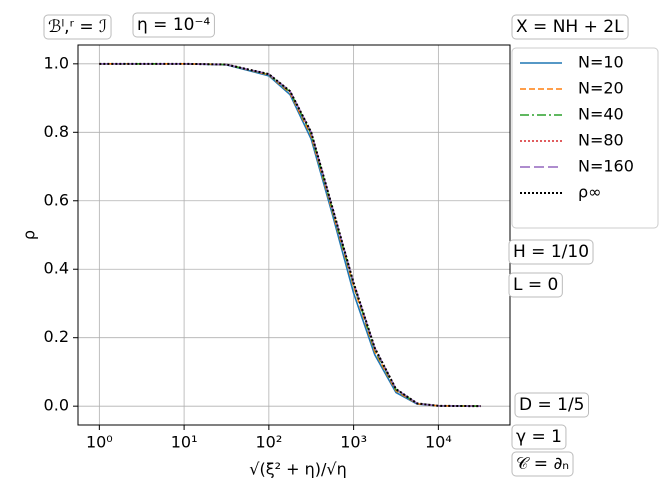 The width and height of the screenshot is (670, 498). What do you see at coordinates (601, 88) in the screenshot?
I see `legend-label: N=20` at bounding box center [601, 88].